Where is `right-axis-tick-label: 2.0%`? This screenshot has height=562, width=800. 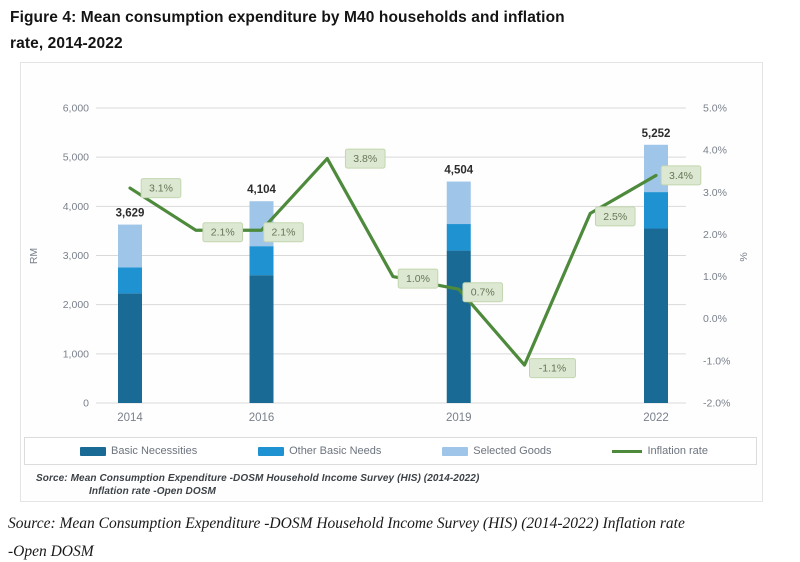
right-axis-tick-label: 2.0% is located at coordinates (715, 235).